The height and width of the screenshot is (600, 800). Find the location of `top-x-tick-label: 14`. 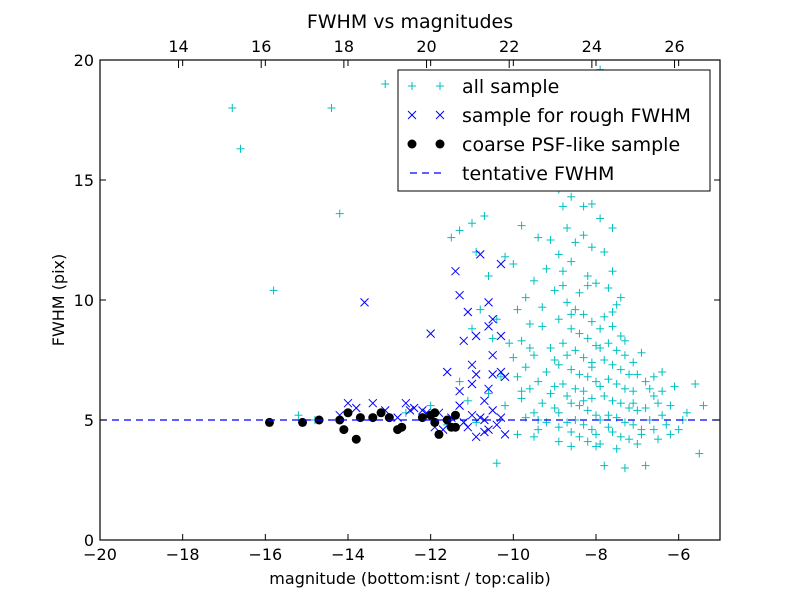

top-x-tick-label: 14 is located at coordinates (178, 46).